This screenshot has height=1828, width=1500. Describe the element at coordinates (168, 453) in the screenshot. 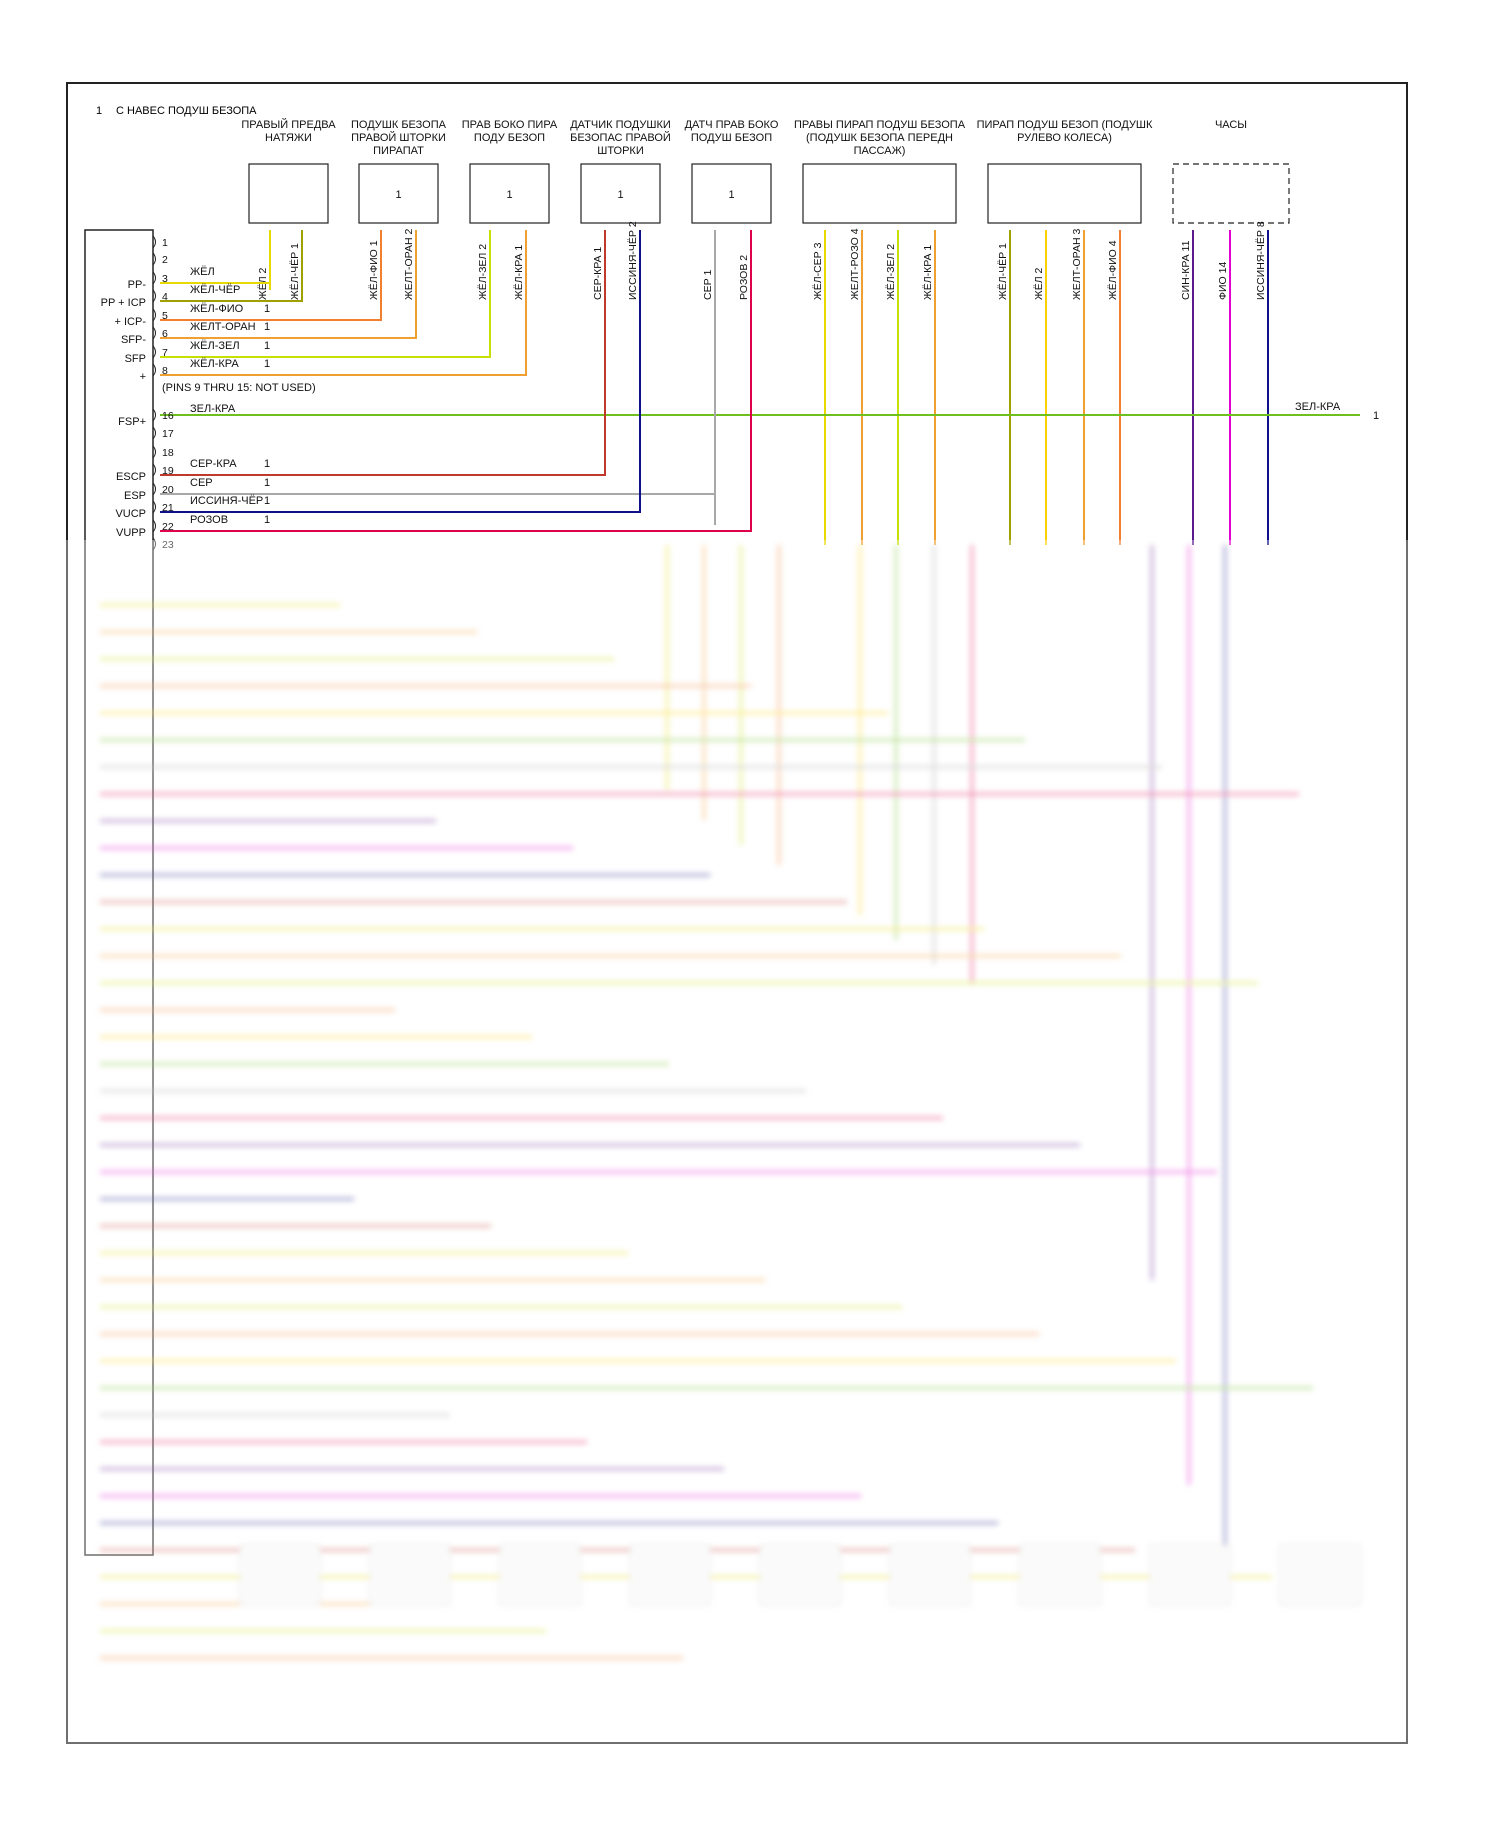

I see `pin-number: 18` at that location.